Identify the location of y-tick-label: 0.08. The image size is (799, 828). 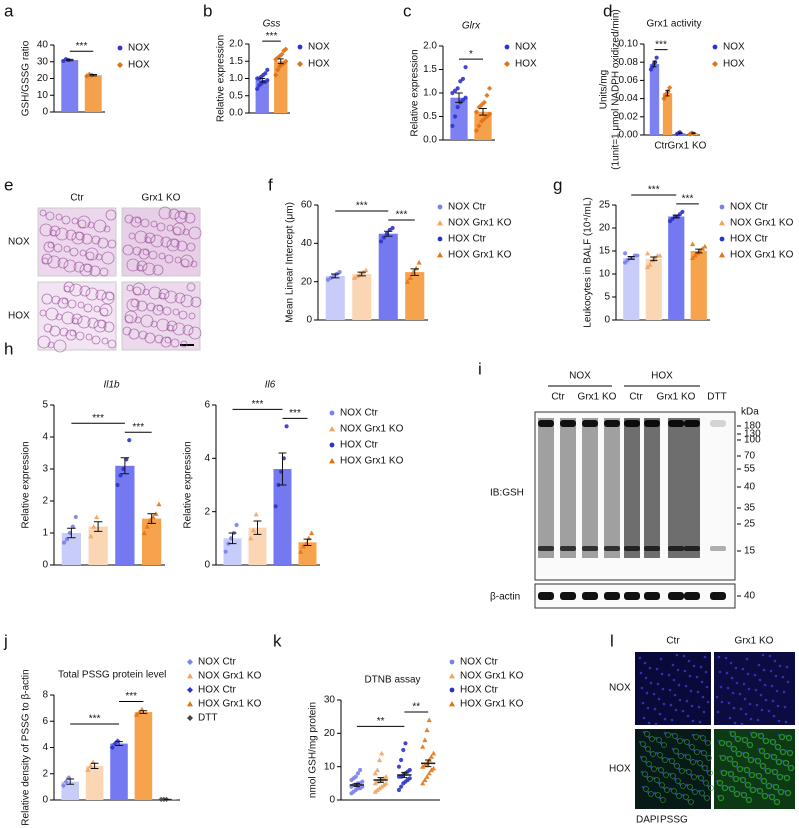
(629, 62).